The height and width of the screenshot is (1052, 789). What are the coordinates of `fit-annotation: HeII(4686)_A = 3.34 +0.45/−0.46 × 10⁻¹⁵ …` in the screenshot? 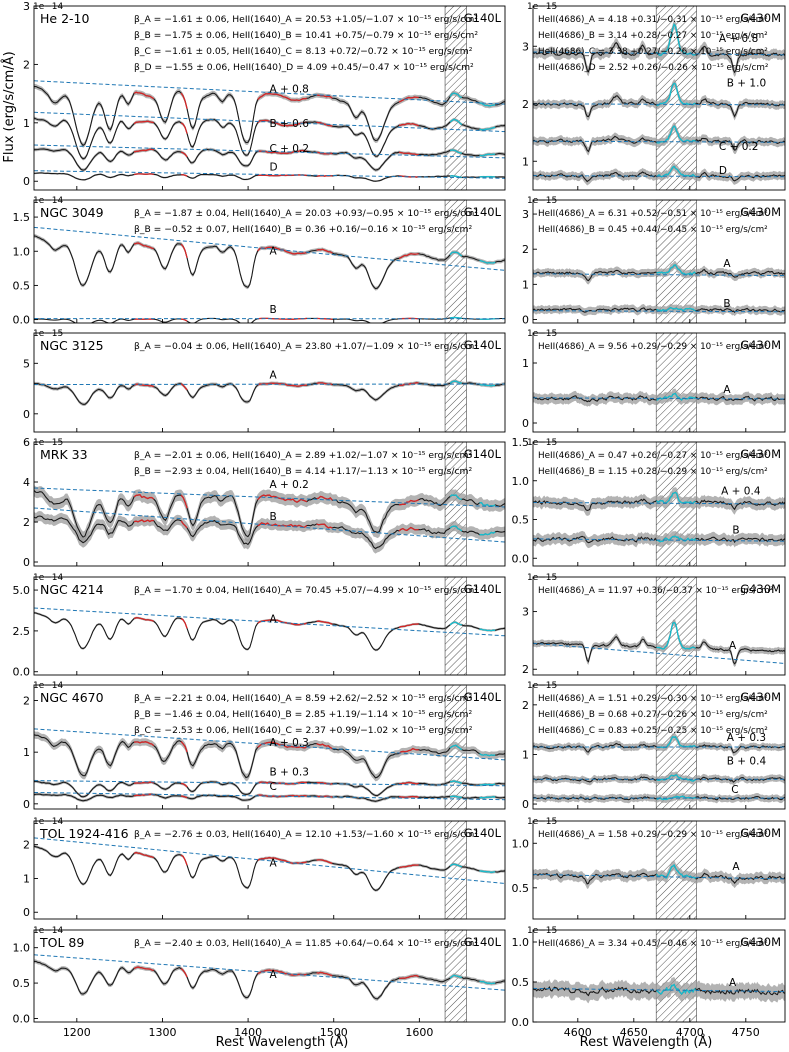 It's located at (653, 944).